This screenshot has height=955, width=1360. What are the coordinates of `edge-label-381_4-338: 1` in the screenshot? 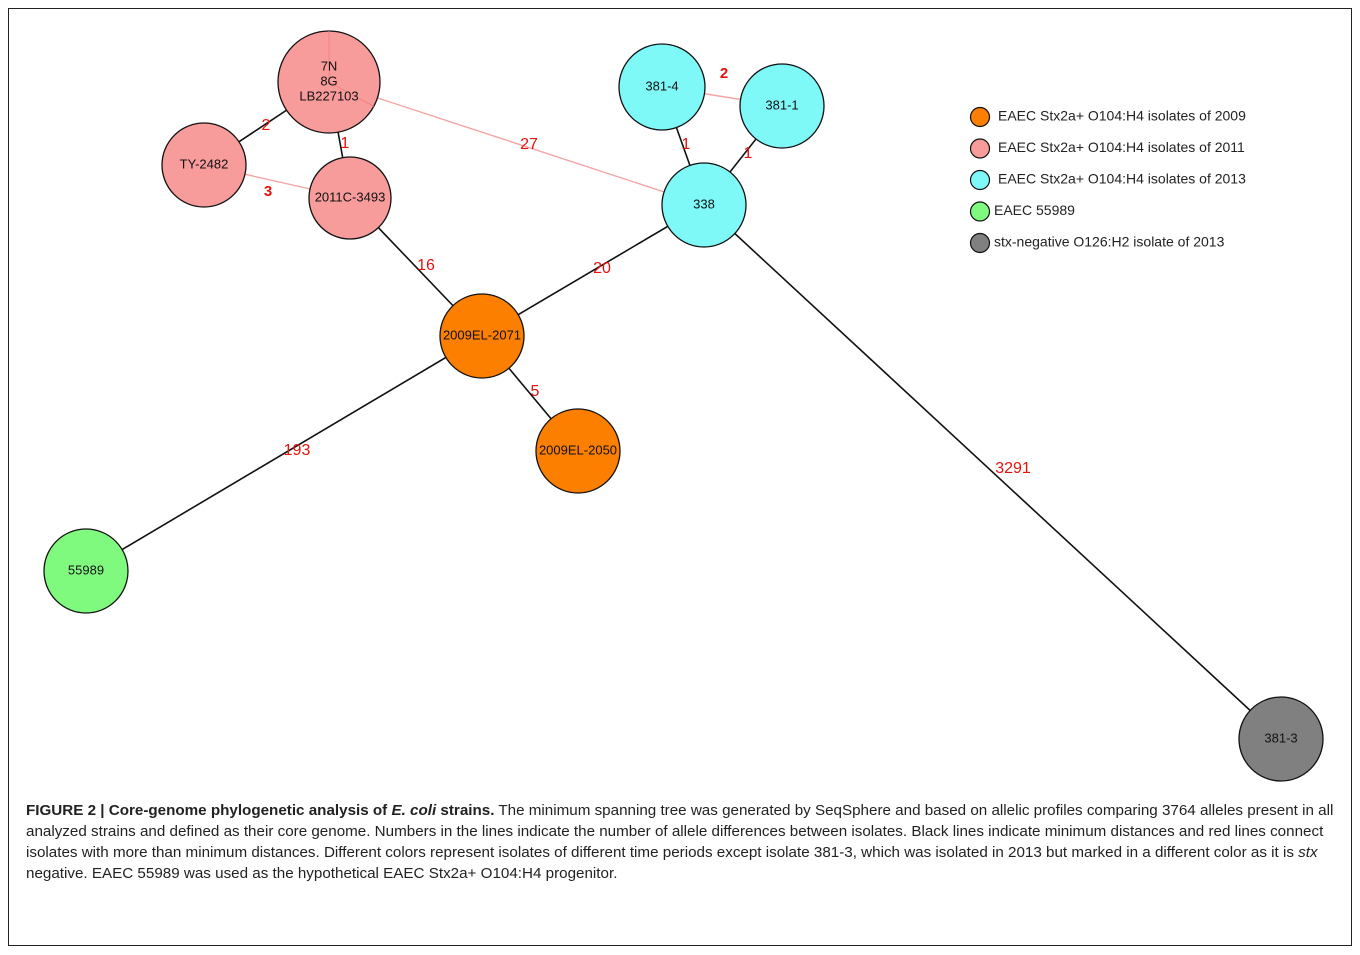 It's located at (686, 144).